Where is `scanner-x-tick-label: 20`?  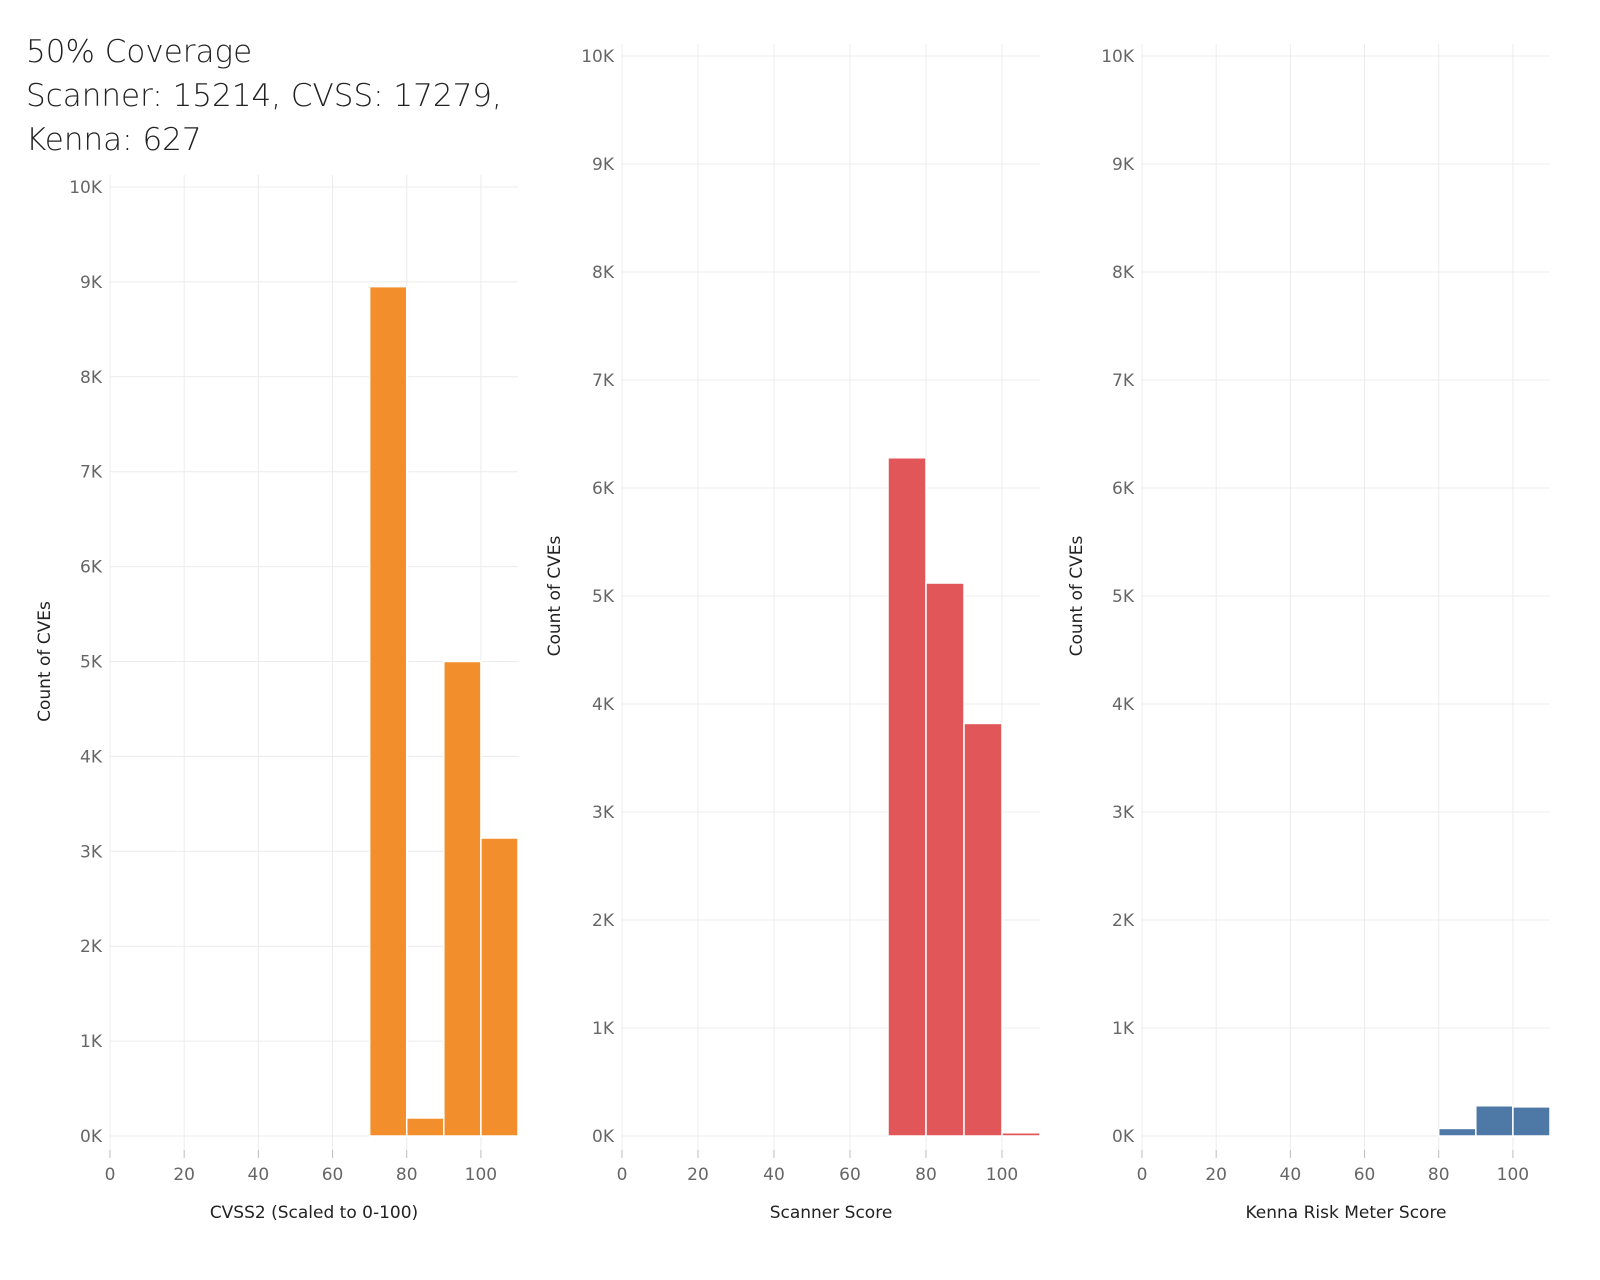 scanner-x-tick-label: 20 is located at coordinates (698, 1175).